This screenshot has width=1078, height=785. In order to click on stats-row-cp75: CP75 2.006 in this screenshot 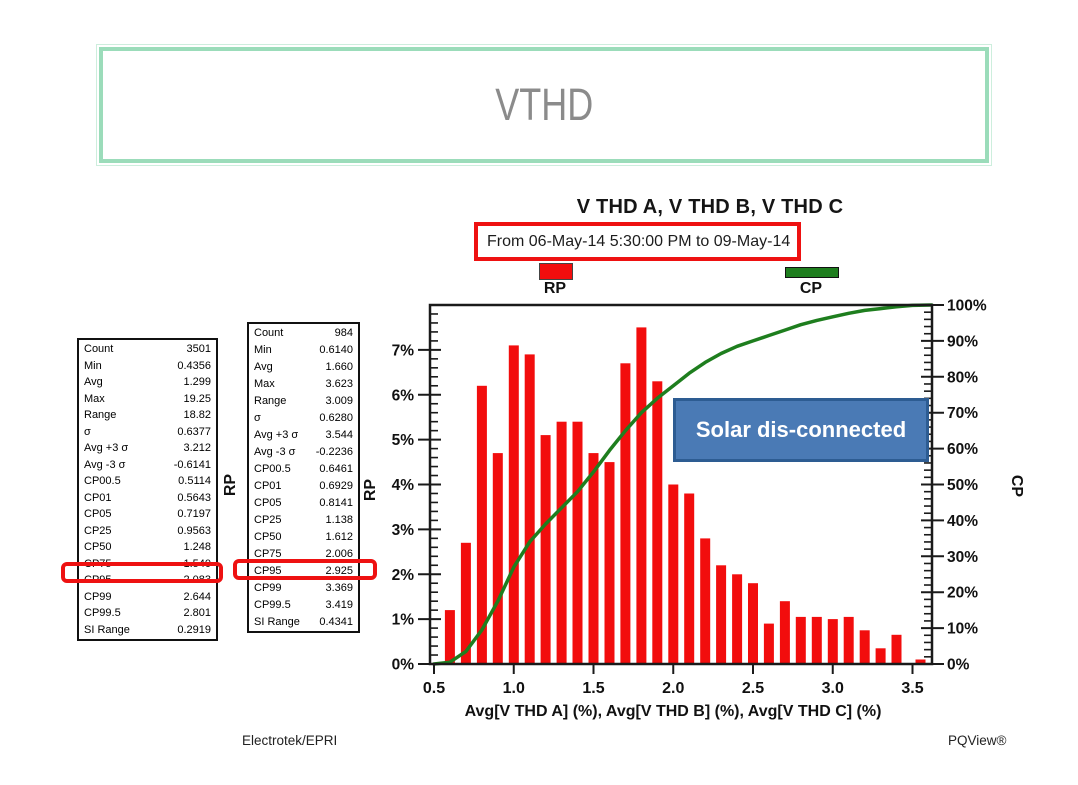, I will do `click(303, 554)`.